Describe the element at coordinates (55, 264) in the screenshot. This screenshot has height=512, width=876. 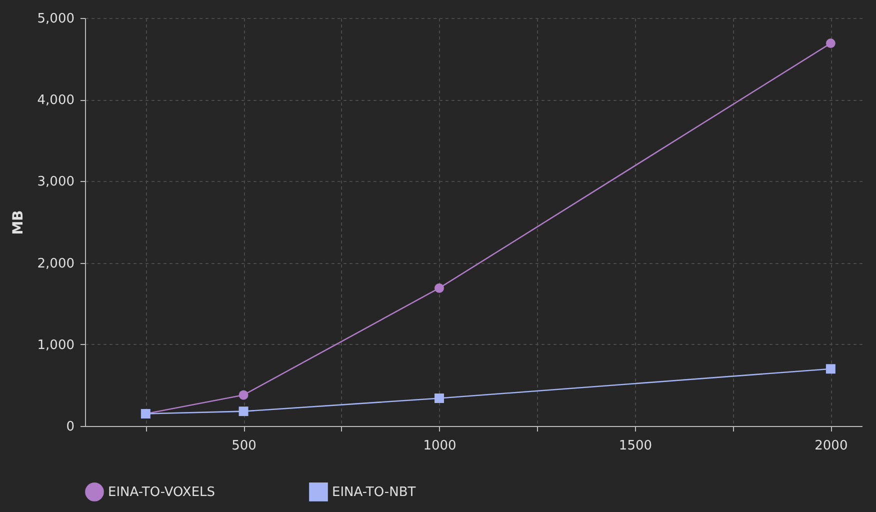
I see `y-tick-label: 2,000` at that location.